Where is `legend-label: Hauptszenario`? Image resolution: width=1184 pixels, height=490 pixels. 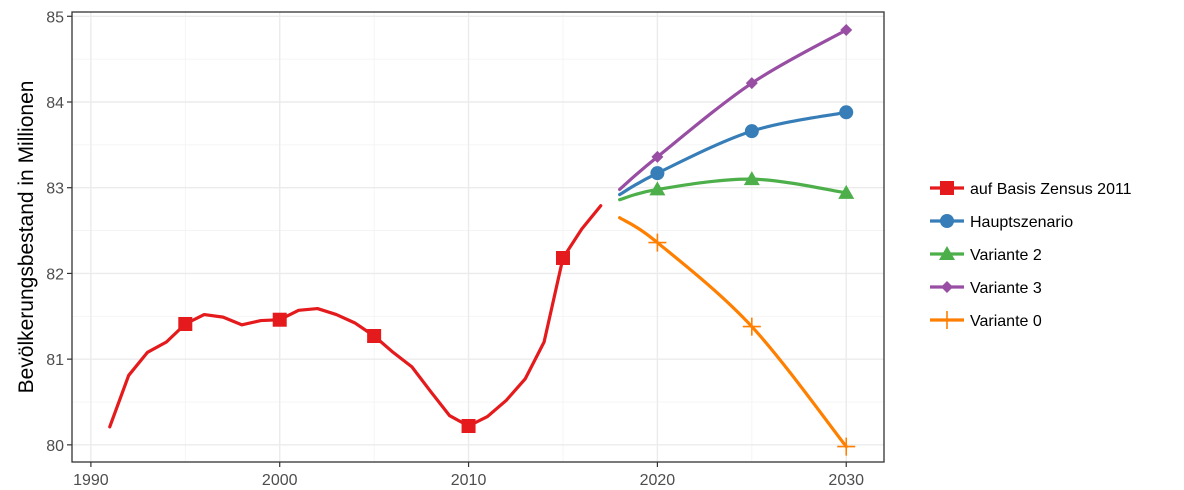
legend-label: Hauptszenario is located at coordinates (1021, 222).